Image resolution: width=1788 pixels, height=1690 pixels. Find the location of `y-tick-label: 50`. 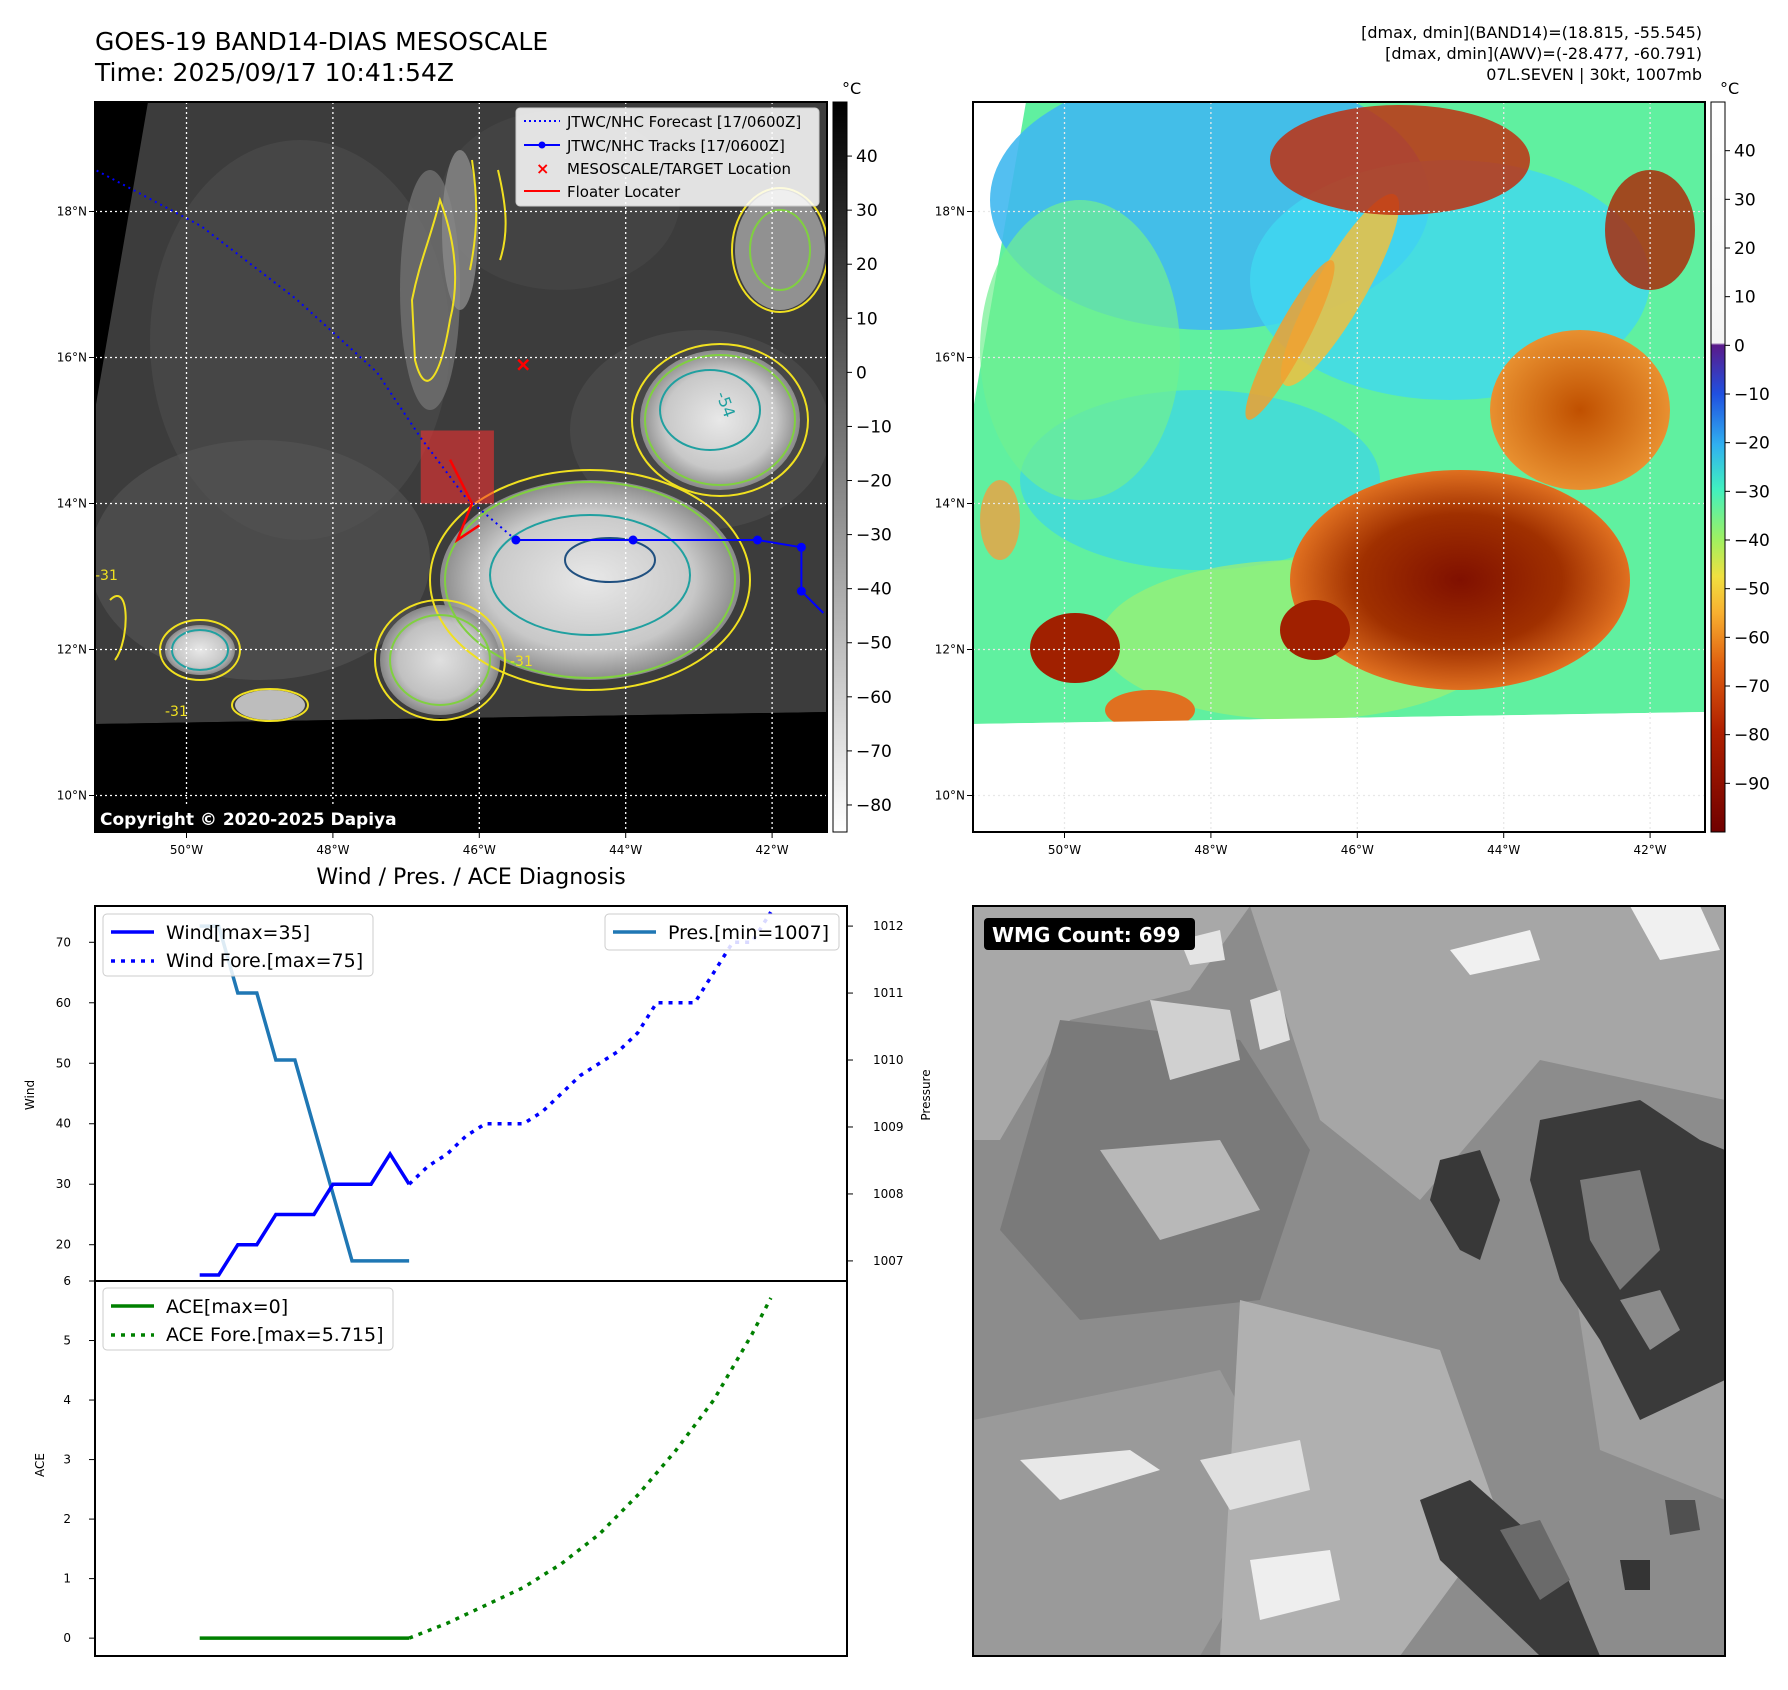

y-tick-label: 50 is located at coordinates (63, 1063).